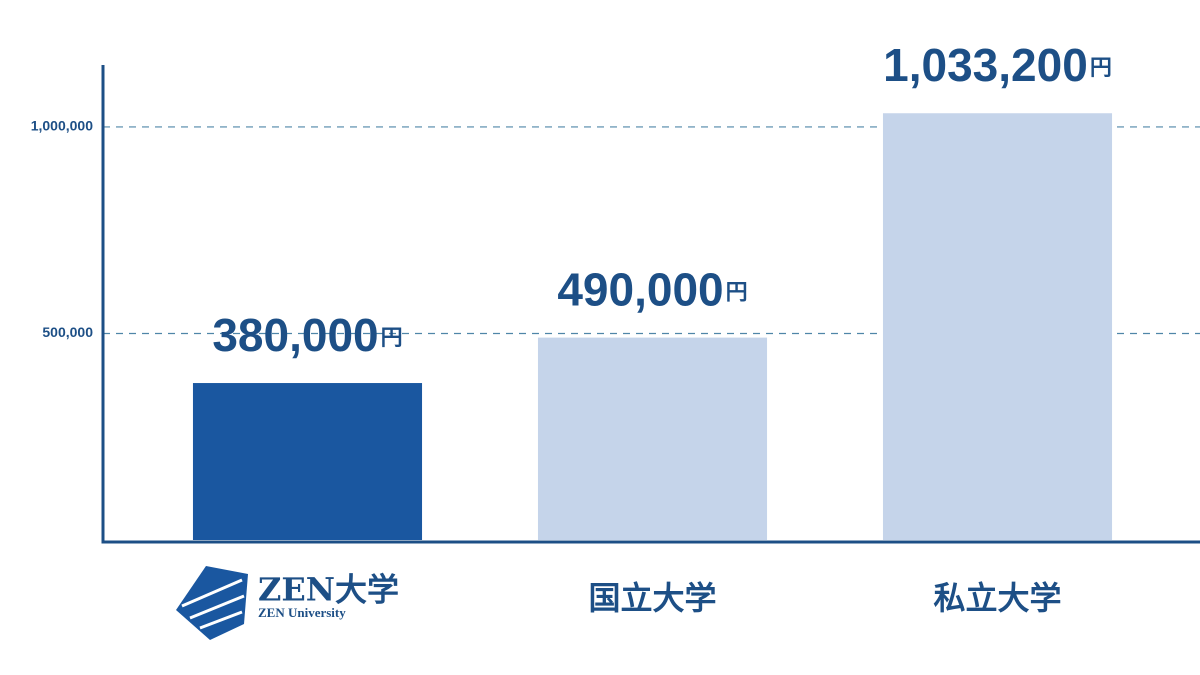  What do you see at coordinates (307, 335) in the screenshot?
I see `value-label: 380,000円` at bounding box center [307, 335].